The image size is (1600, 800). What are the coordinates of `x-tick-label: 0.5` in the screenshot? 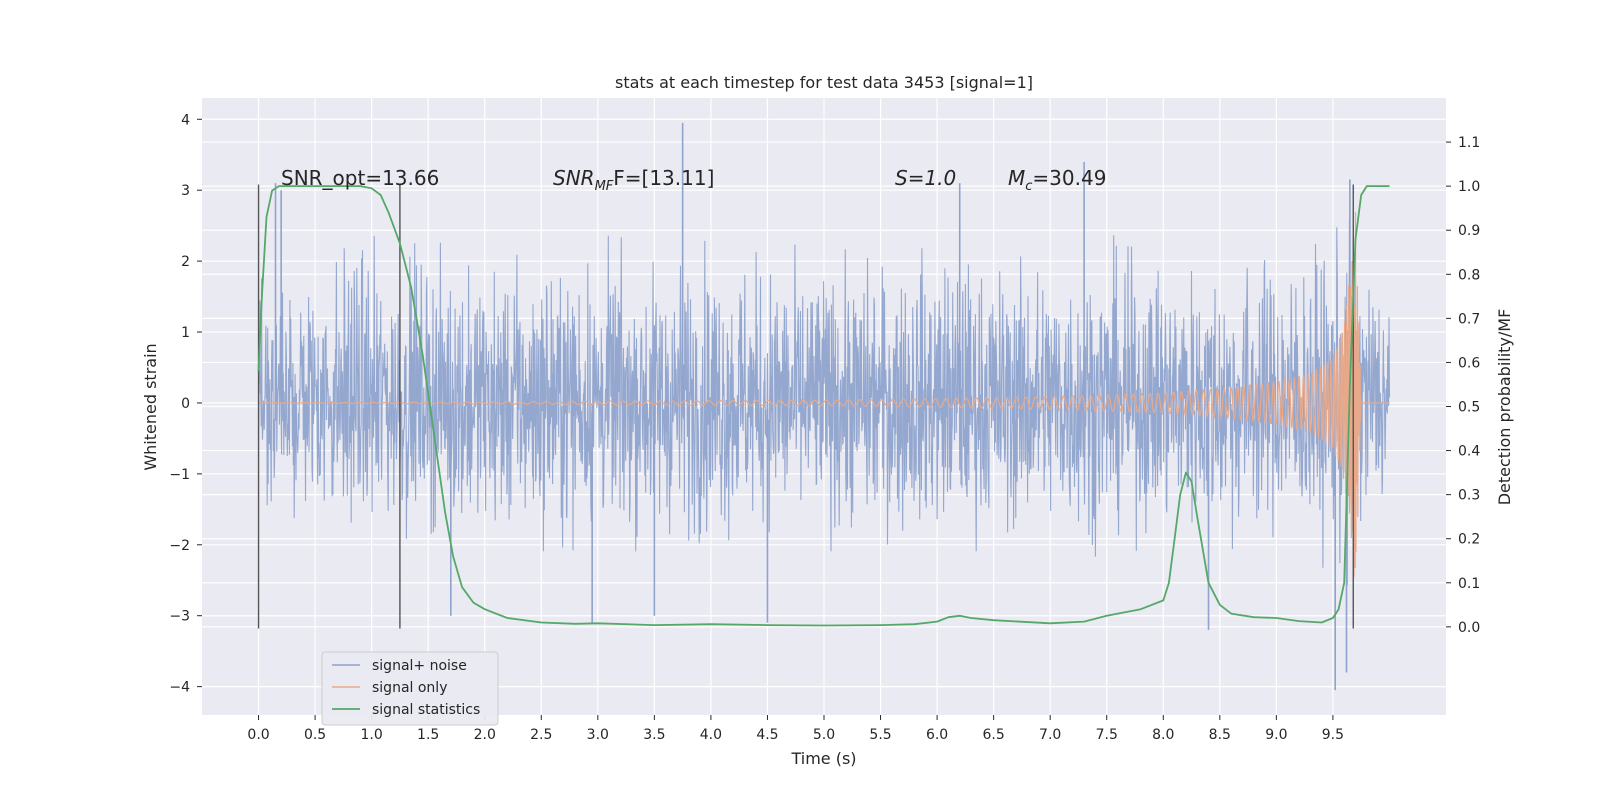 It's located at (315, 735).